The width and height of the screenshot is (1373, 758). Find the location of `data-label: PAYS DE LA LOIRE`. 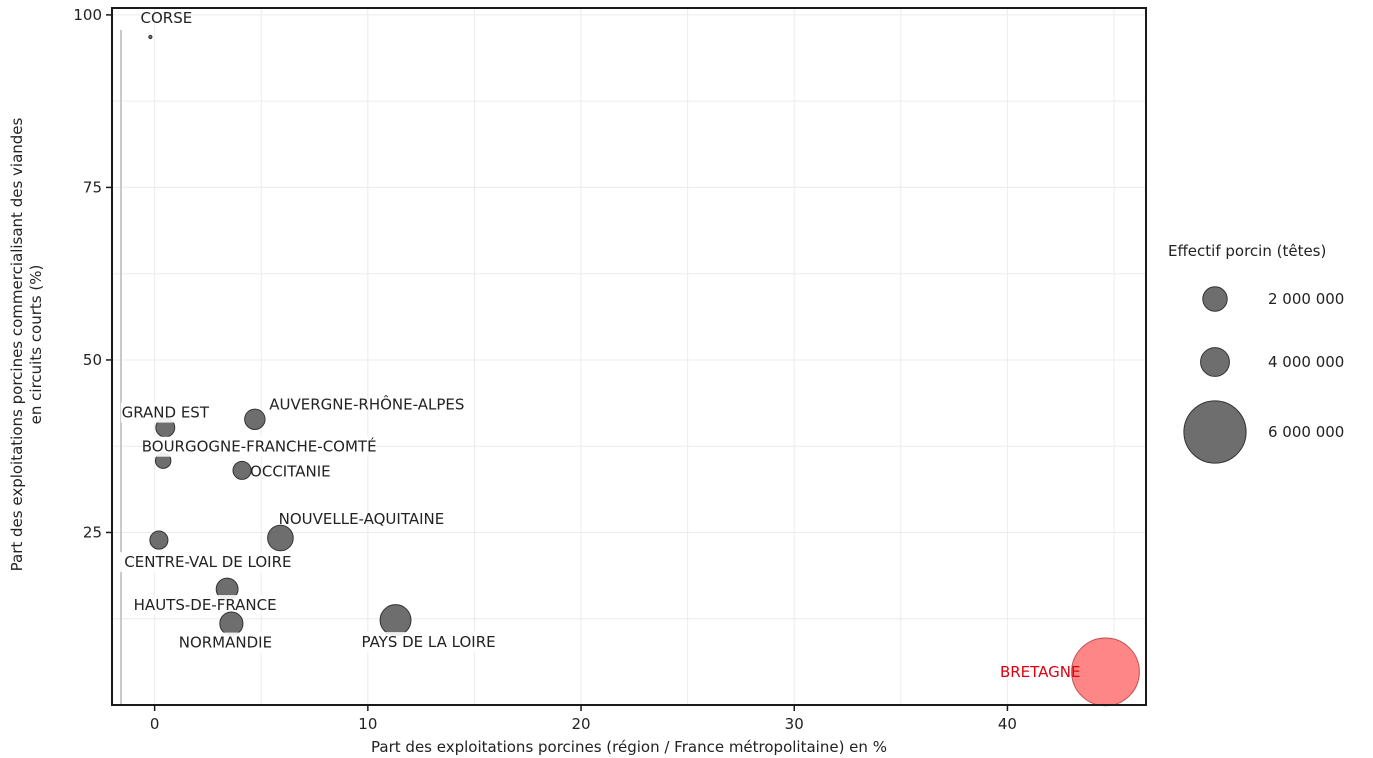

data-label: PAYS DE LA LOIRE is located at coordinates (428, 642).